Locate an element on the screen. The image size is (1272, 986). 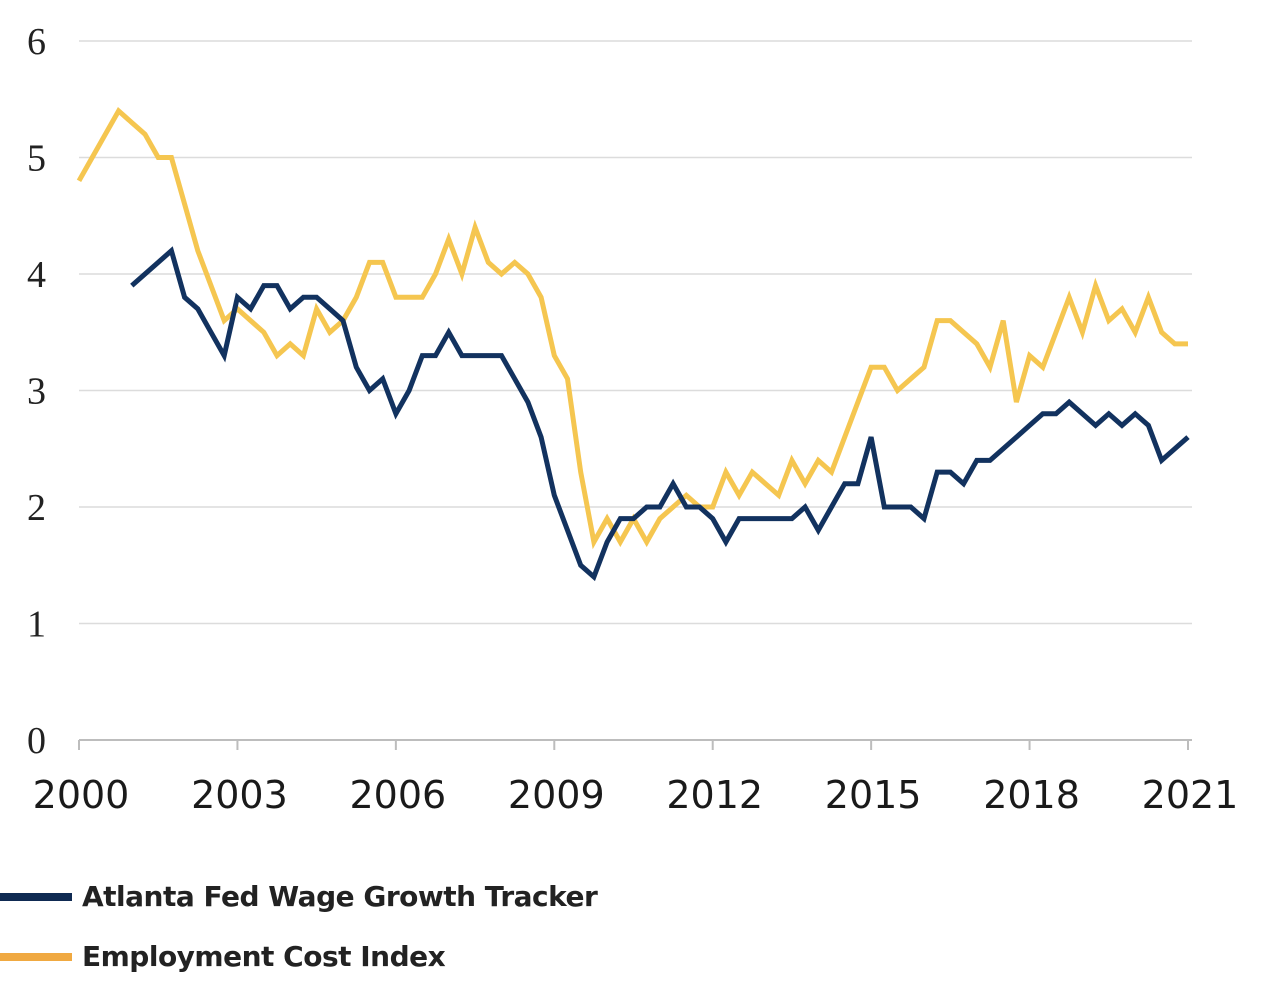
y-tick-label: 3 is located at coordinates (36, 392).